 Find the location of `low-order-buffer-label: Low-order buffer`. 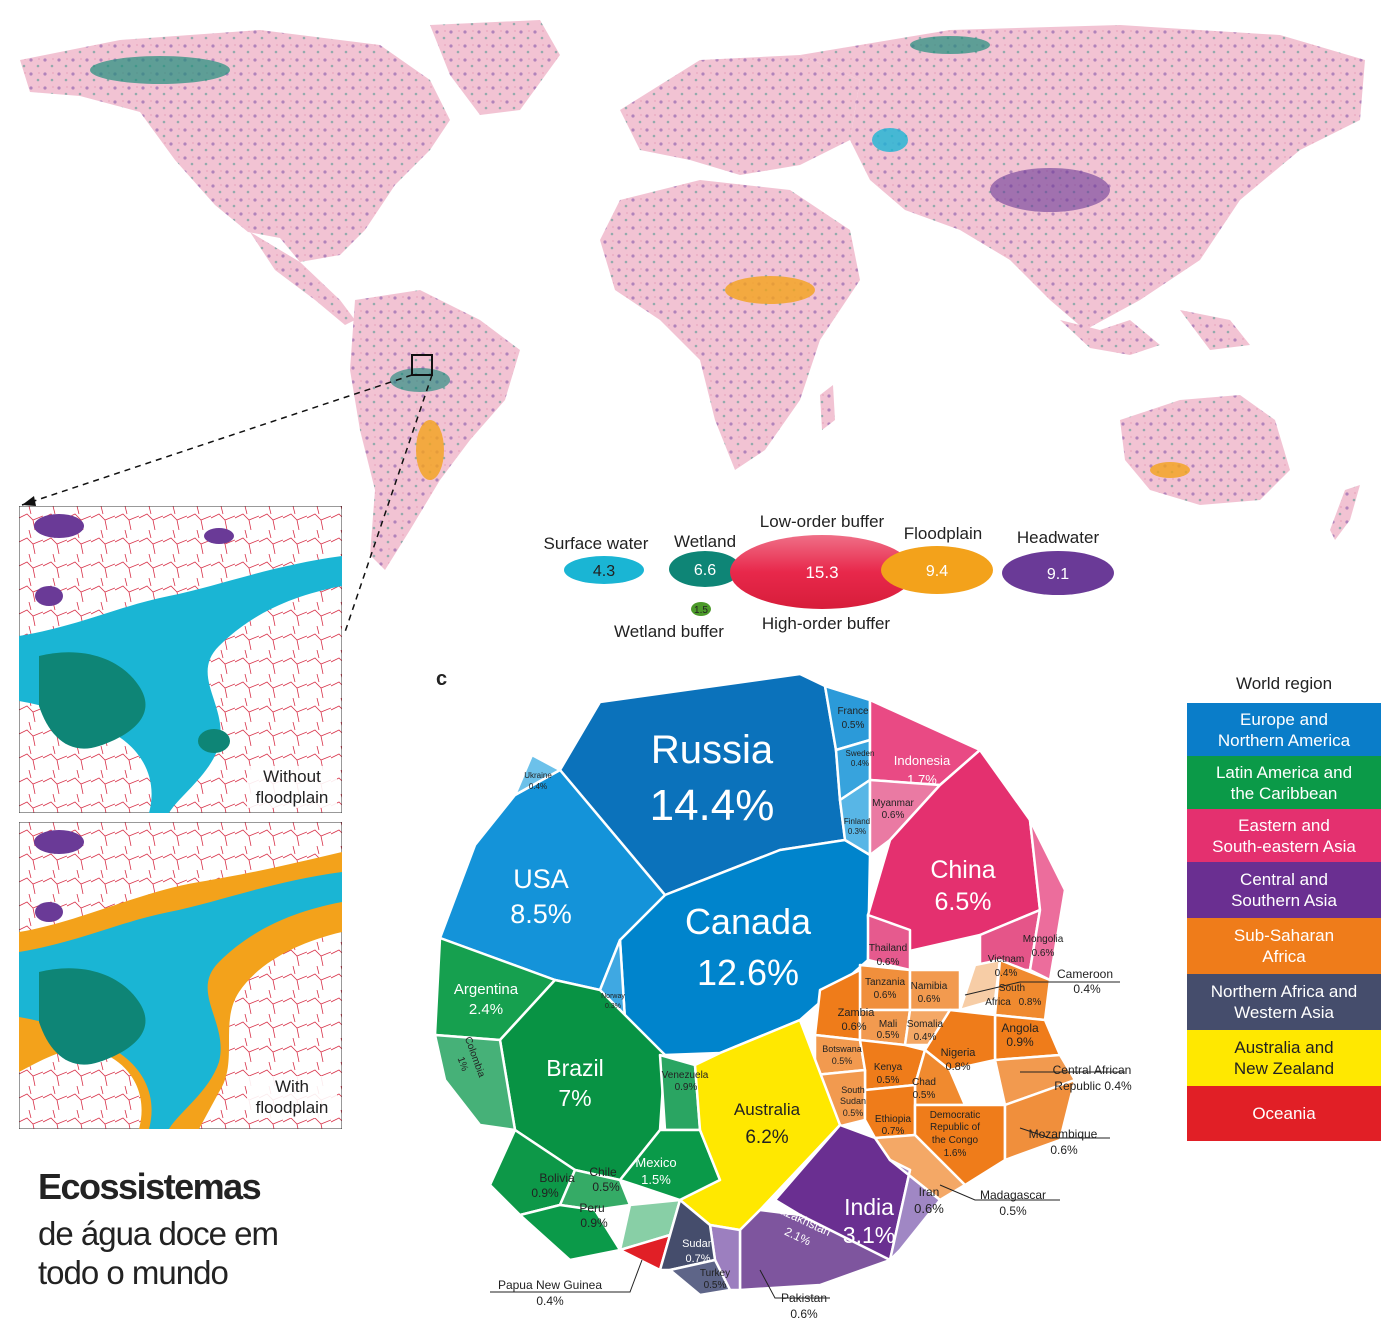

low-order-buffer-label: Low-order buffer is located at coordinates (822, 521).